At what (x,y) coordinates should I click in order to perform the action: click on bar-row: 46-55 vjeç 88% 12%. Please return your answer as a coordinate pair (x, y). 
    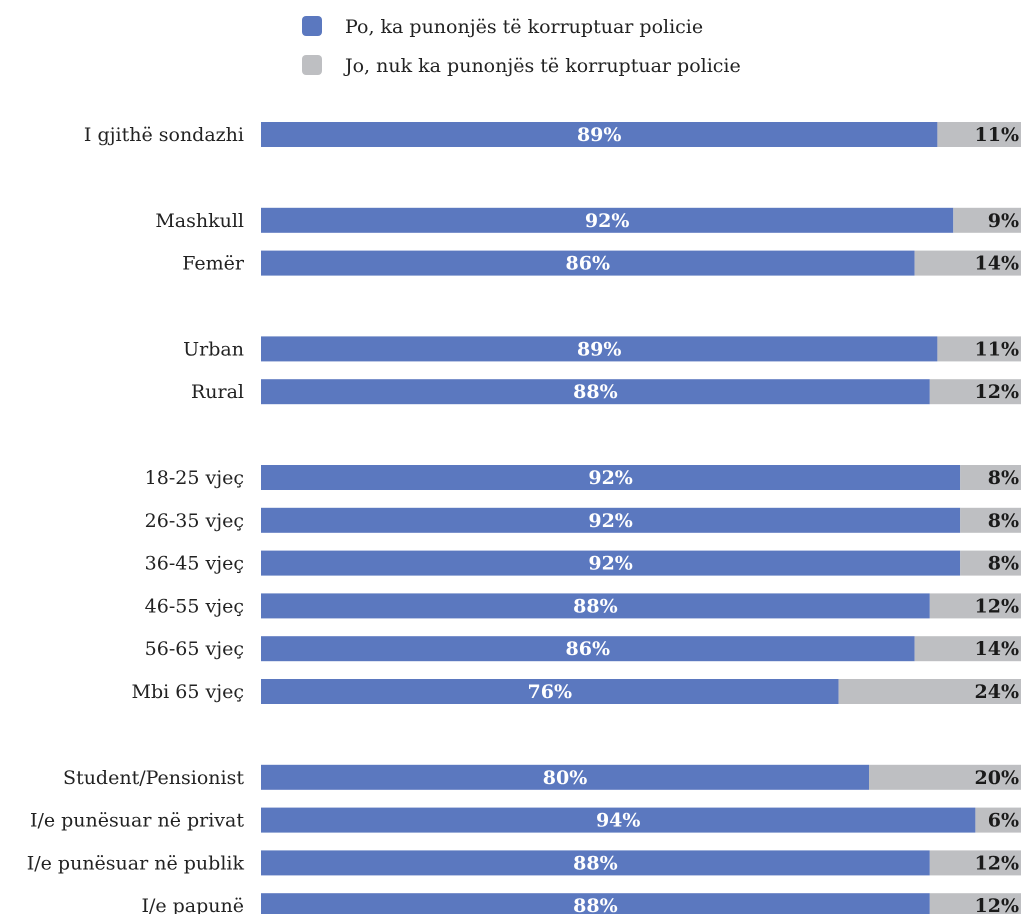
    Looking at the image, I should click on (583, 606).